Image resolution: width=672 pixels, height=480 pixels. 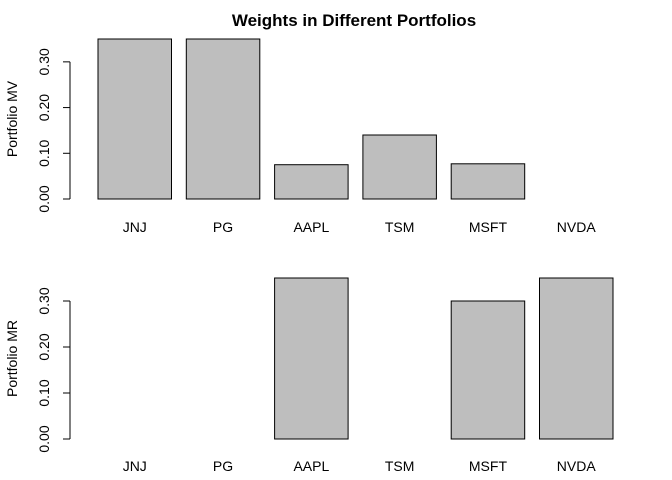 I want to click on bar-jnj, so click(x=134, y=119).